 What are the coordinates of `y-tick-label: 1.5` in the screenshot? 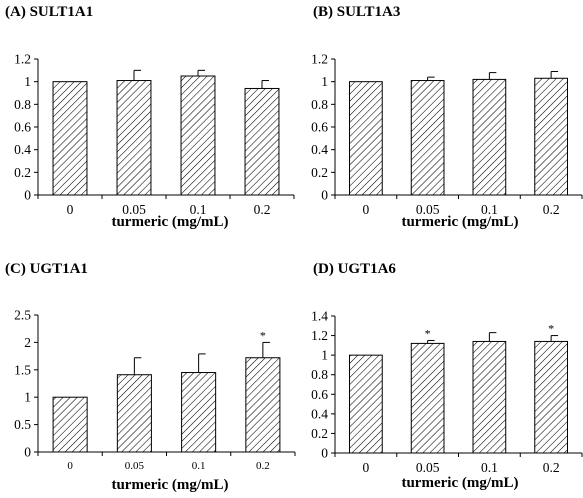 It's located at (22, 369).